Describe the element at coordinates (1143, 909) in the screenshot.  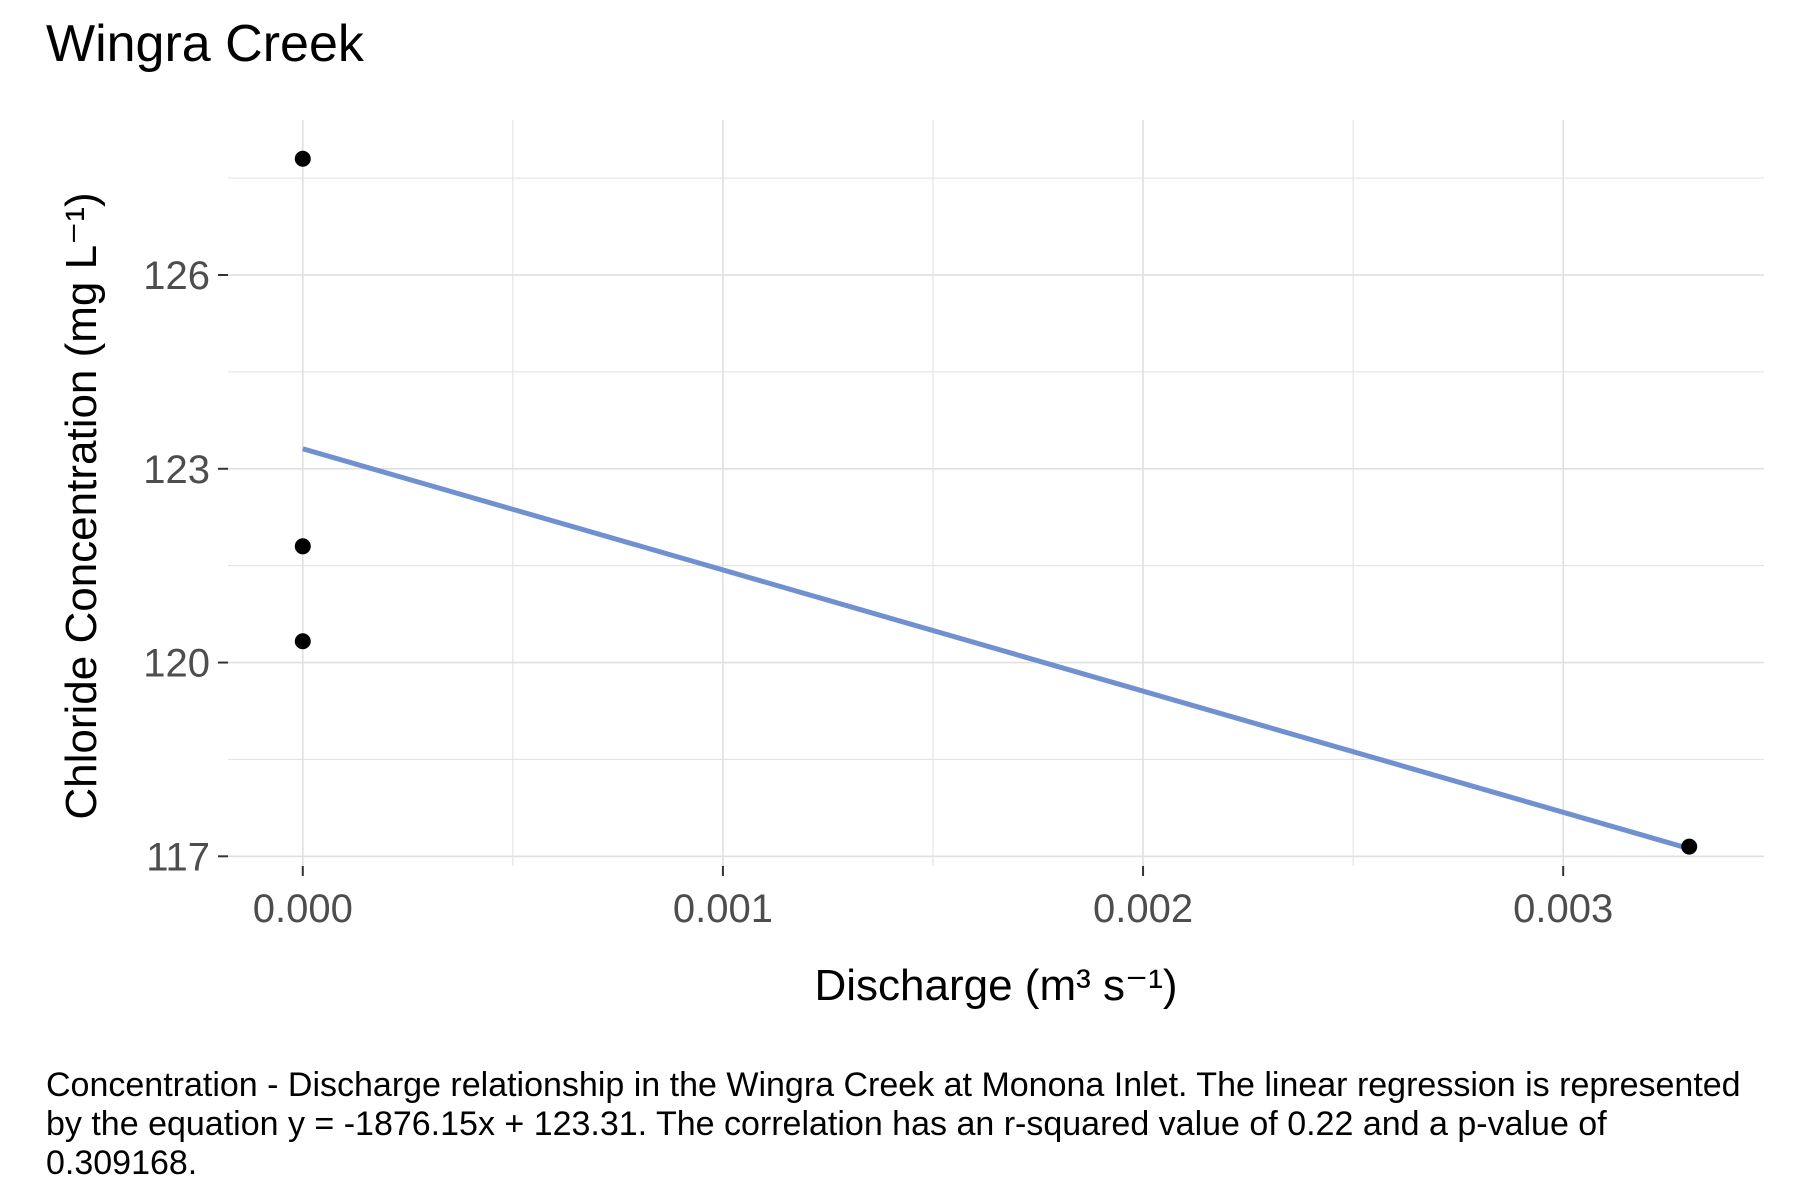
I see `x-tick-label: 0.002` at that location.